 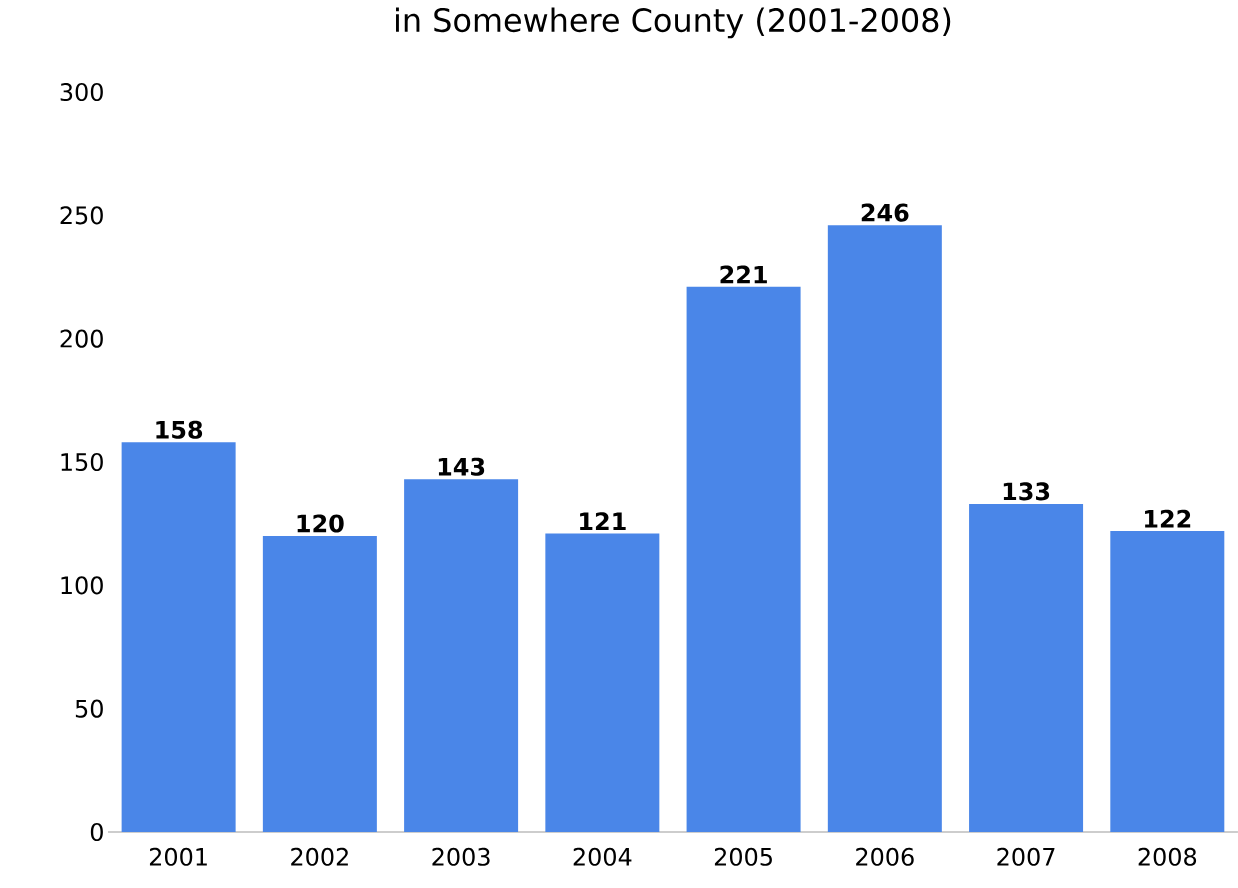 What do you see at coordinates (82, 585) in the screenshot?
I see `y-tick-label: 100` at bounding box center [82, 585].